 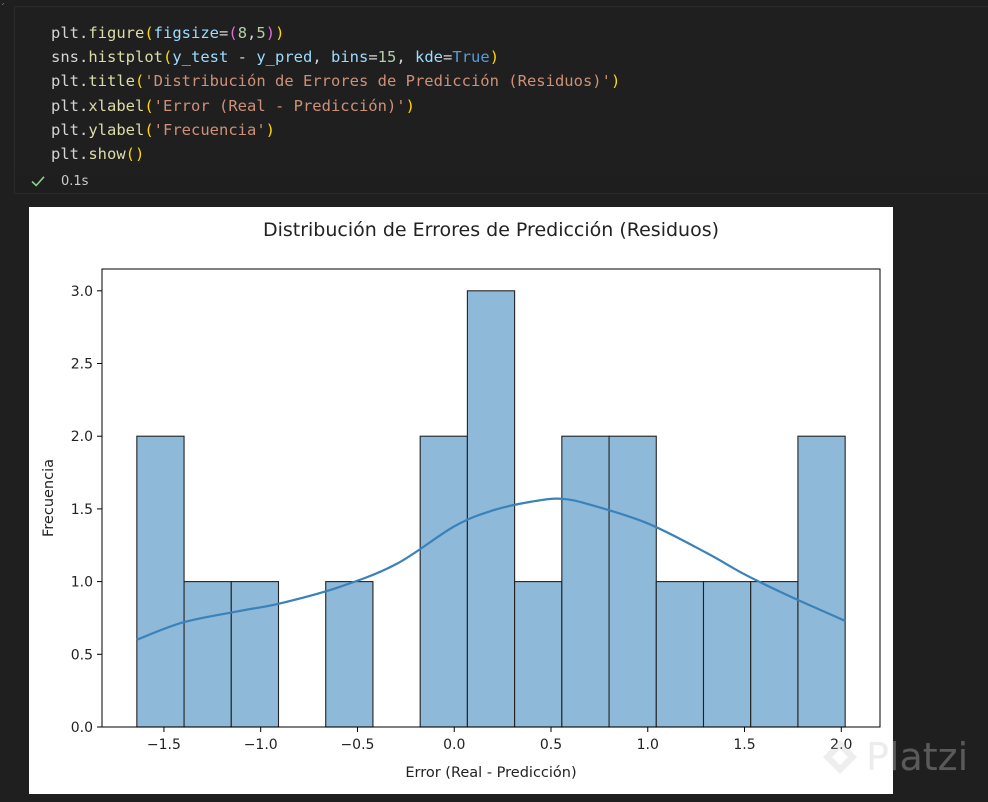 I want to click on code-token: True, so click(x=471, y=57).